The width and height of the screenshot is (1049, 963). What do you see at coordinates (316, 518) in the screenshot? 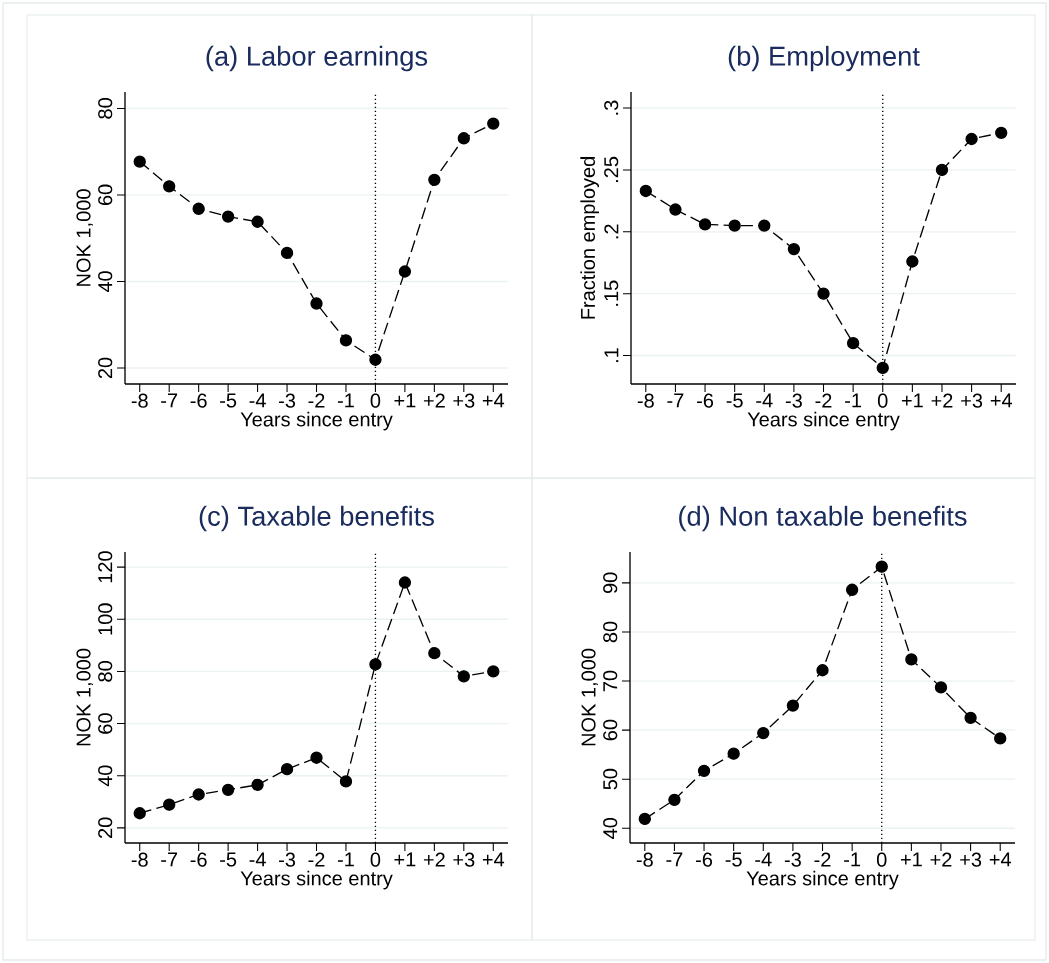
I see `chart-title: (c) Taxable benefits` at bounding box center [316, 518].